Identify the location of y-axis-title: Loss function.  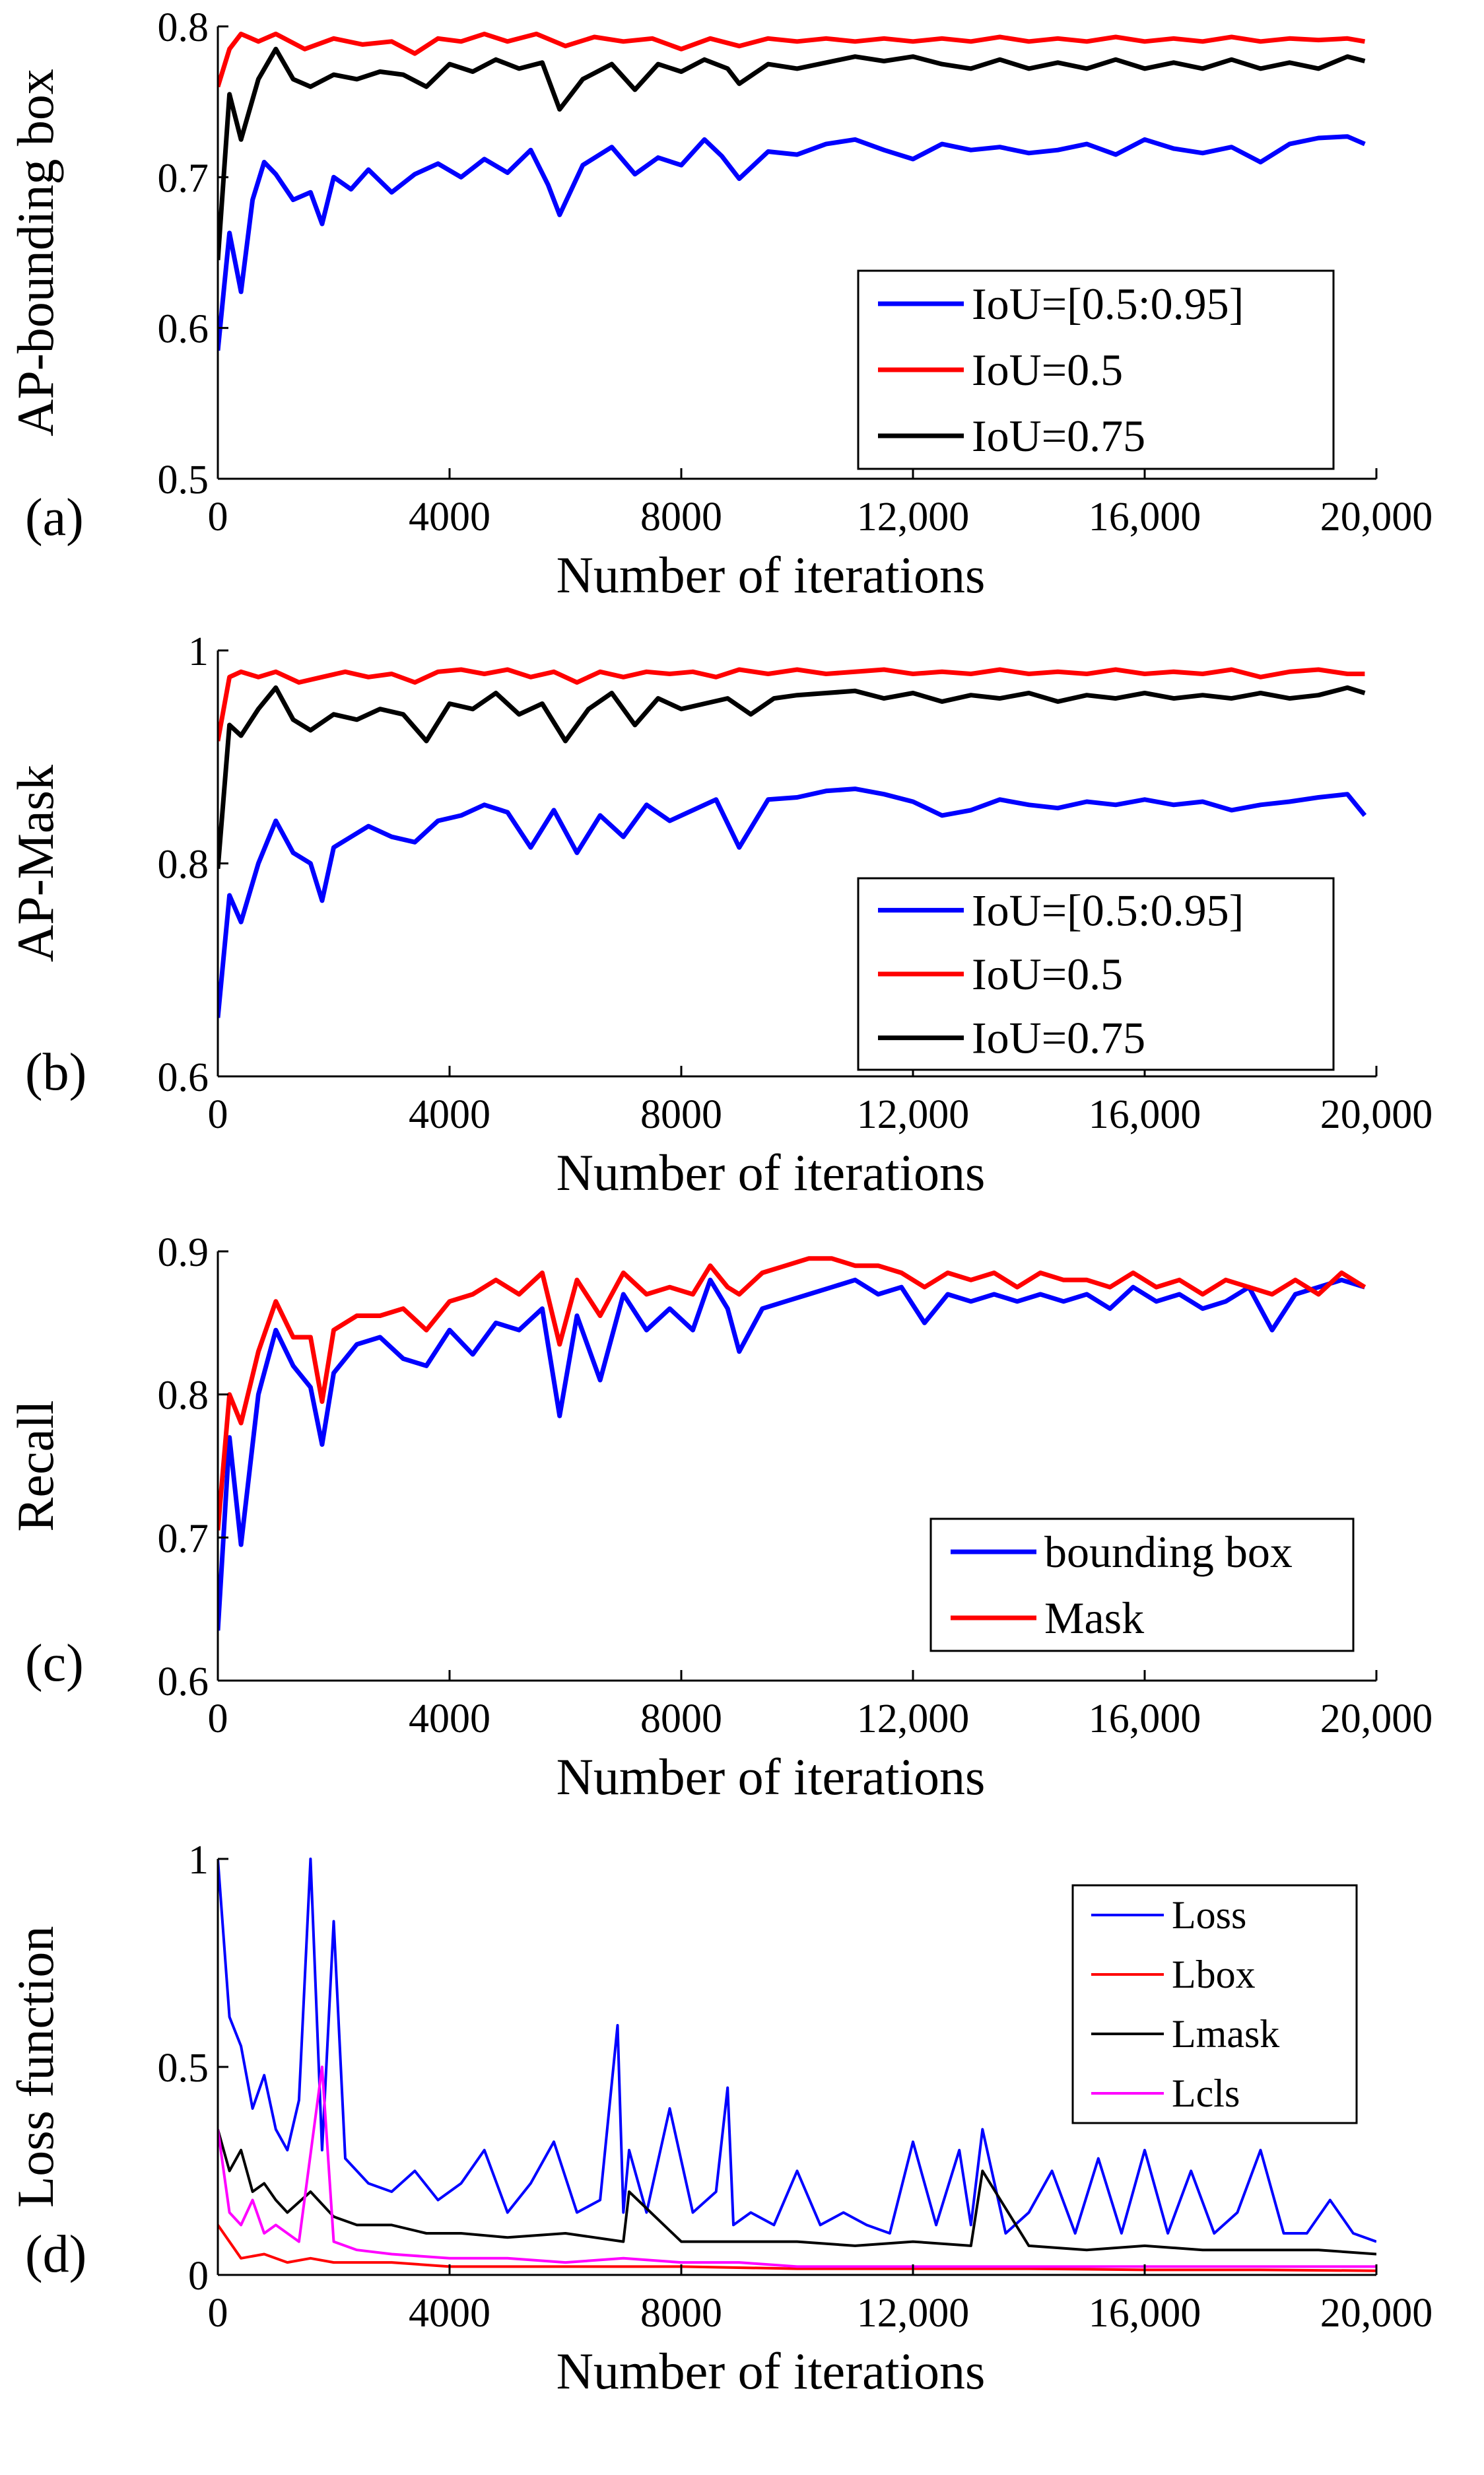
(36, 2067).